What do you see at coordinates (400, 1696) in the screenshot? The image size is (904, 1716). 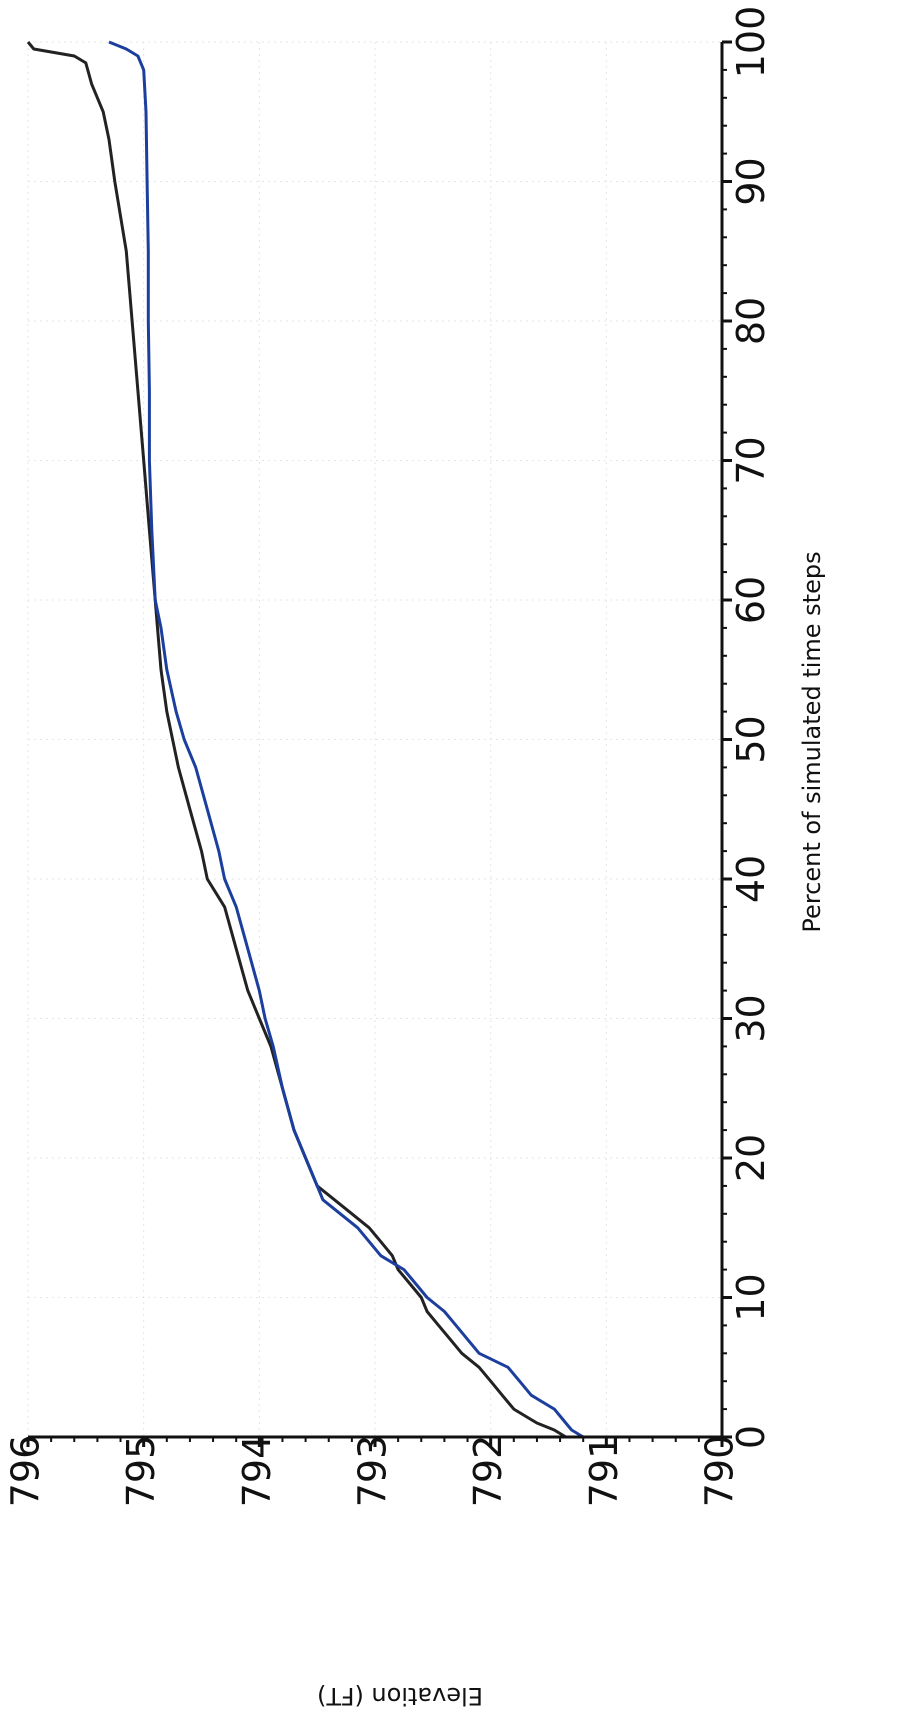 I see `y-axis-title: Elevation (FT)` at bounding box center [400, 1696].